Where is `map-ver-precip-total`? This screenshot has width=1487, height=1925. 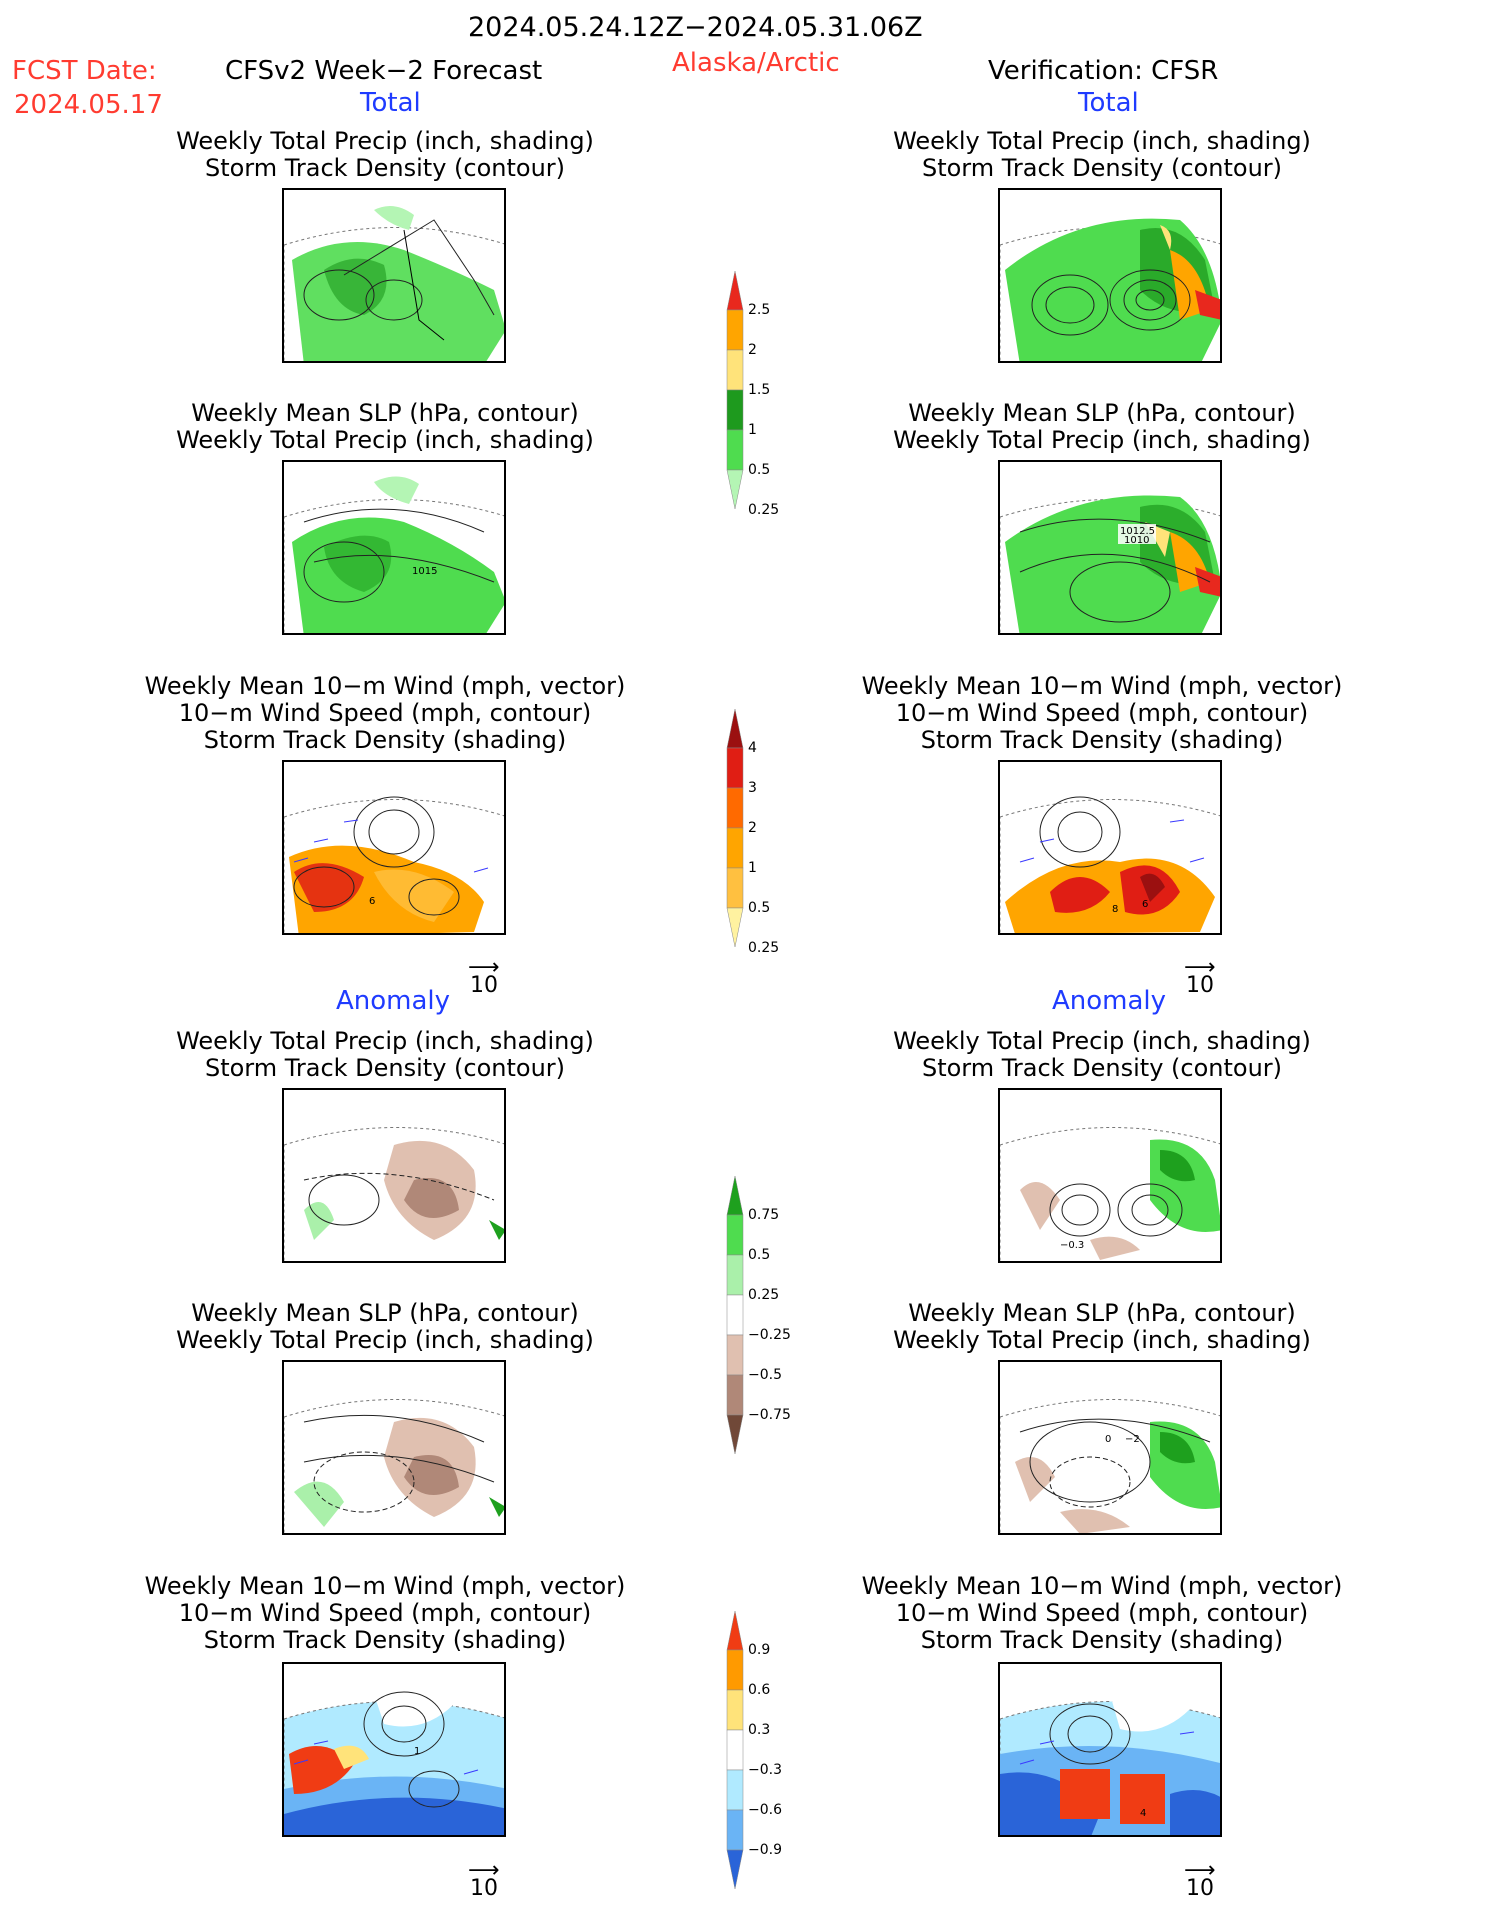
map-ver-precip-total is located at coordinates (1110, 275).